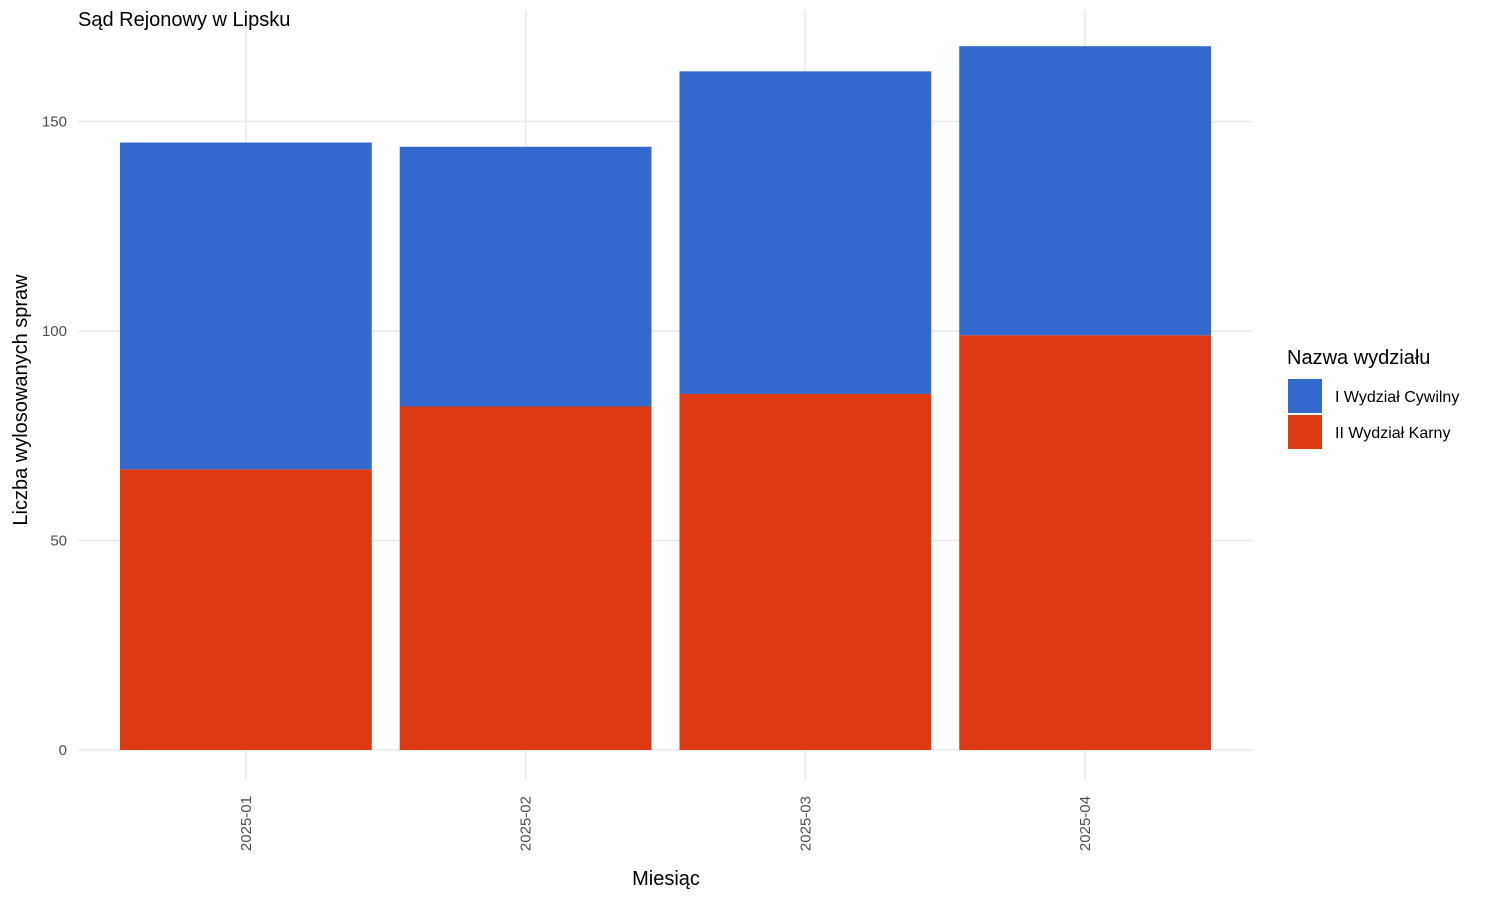 This screenshot has height=900, width=1500. I want to click on x-tick-label: 2025-03, so click(805, 823).